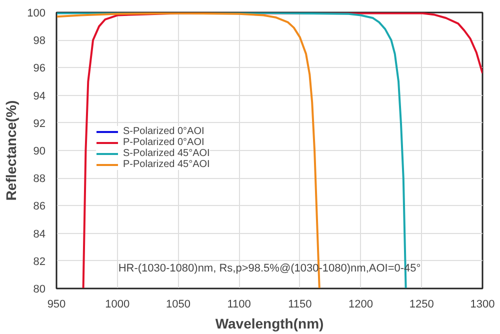  What do you see at coordinates (39, 152) in the screenshot?
I see `y-tick-label: 90` at bounding box center [39, 152].